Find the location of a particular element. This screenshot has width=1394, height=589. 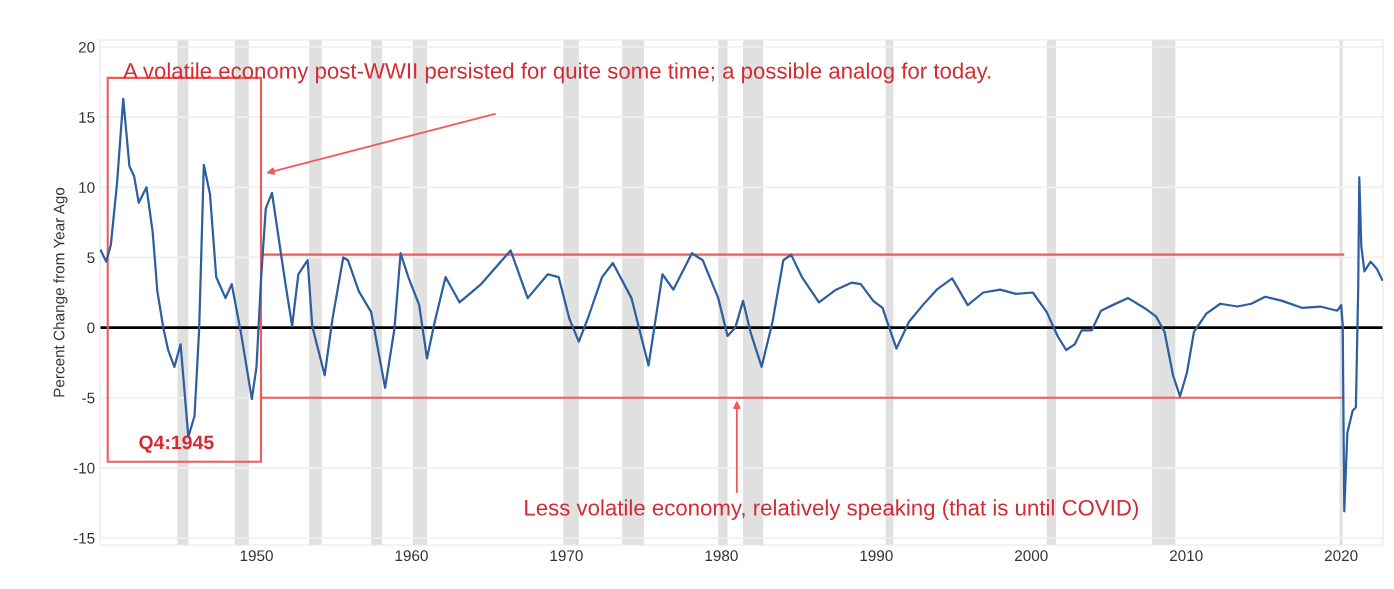

y-tick-label: 0 is located at coordinates (91, 328).